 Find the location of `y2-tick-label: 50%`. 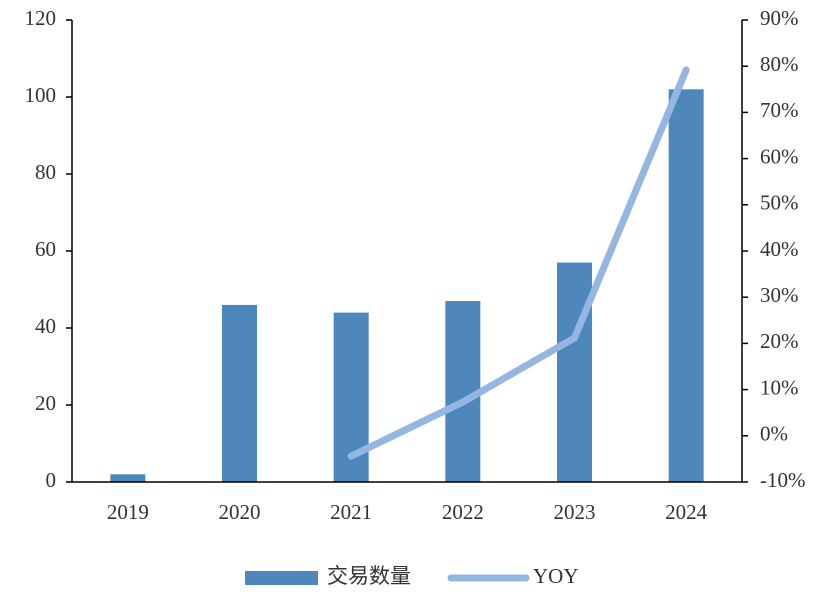

y2-tick-label: 50% is located at coordinates (779, 203).